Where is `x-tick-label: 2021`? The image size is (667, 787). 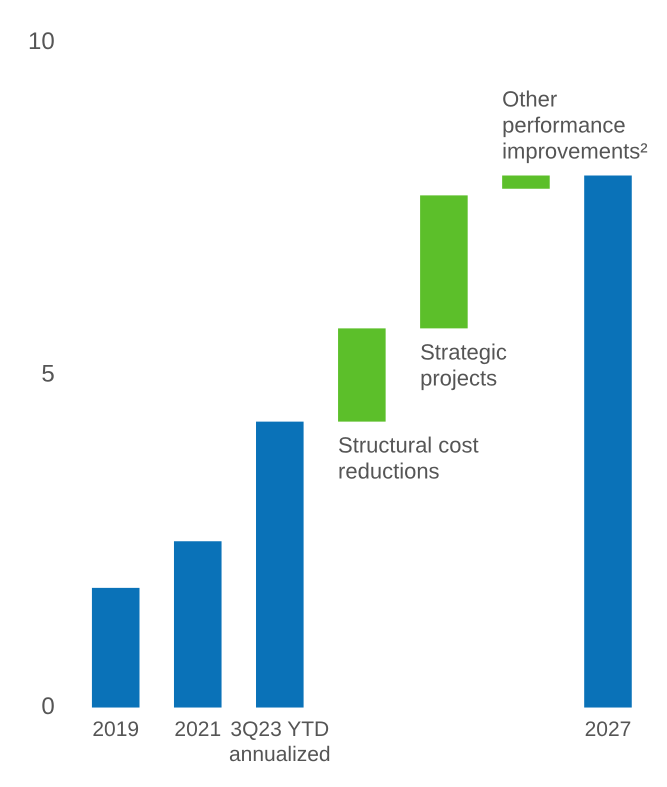
x-tick-label: 2021 is located at coordinates (198, 729).